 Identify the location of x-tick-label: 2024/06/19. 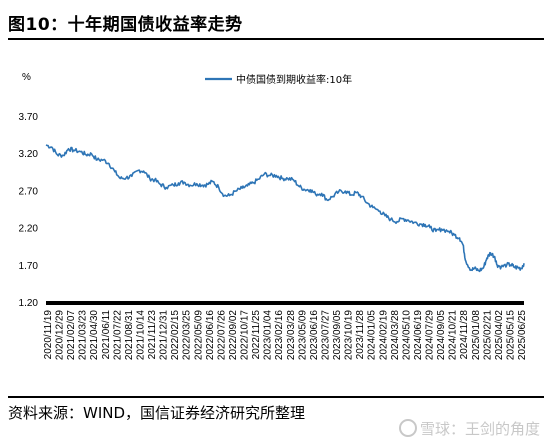
(418, 335).